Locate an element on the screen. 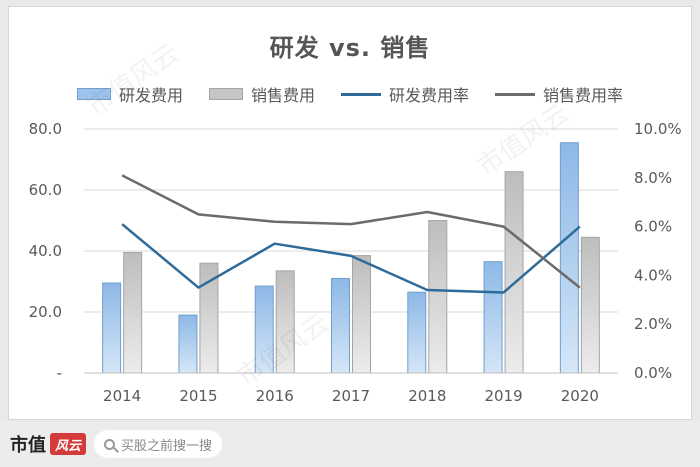 Image resolution: width=700 pixels, height=467 pixels. x-tick-label: 2018 is located at coordinates (427, 396).